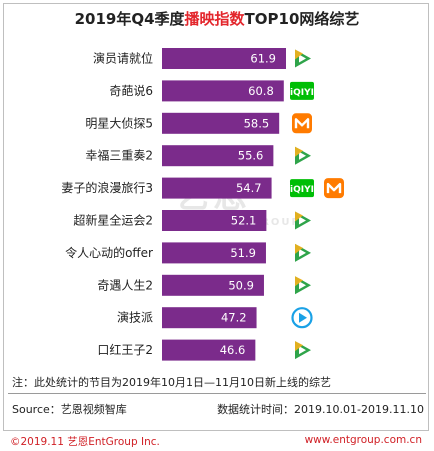 This screenshot has height=451, width=434. What do you see at coordinates (131, 90) in the screenshot?
I see `category-label: 奇葩说6` at bounding box center [131, 90].